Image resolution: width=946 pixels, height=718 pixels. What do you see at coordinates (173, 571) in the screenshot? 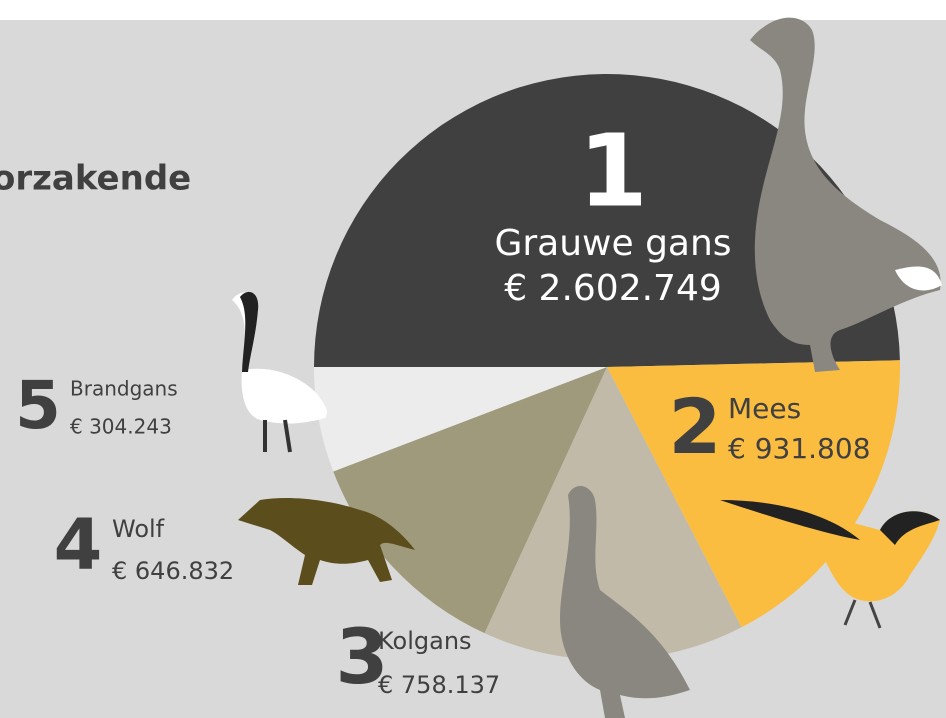
I see `value-label: € 646.832` at bounding box center [173, 571].